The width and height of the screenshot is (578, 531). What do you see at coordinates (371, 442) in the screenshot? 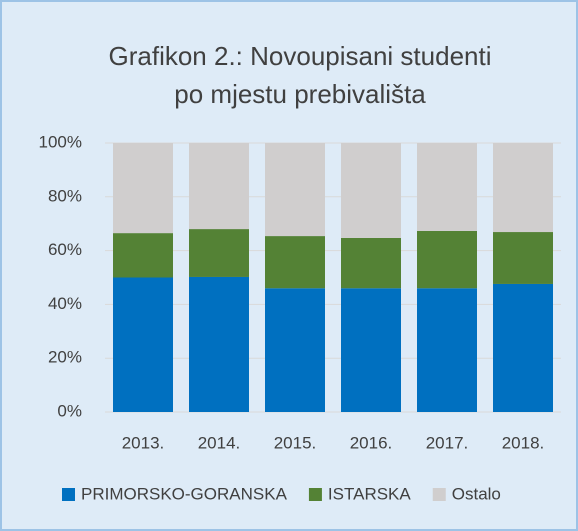
I see `x-tick-label: 2016.` at bounding box center [371, 442].